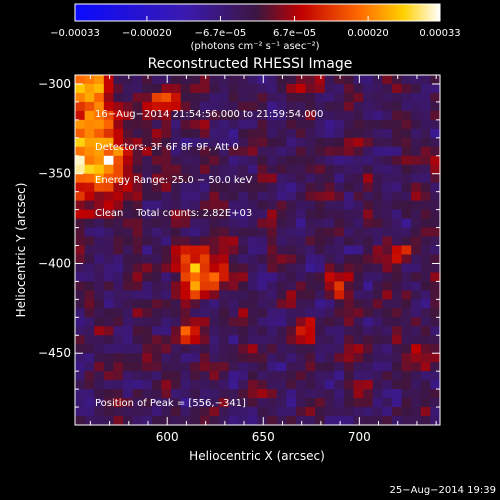 This screenshot has width=500, height=500. Describe the element at coordinates (54, 174) in the screenshot. I see `y-tick-label: −350` at that location.